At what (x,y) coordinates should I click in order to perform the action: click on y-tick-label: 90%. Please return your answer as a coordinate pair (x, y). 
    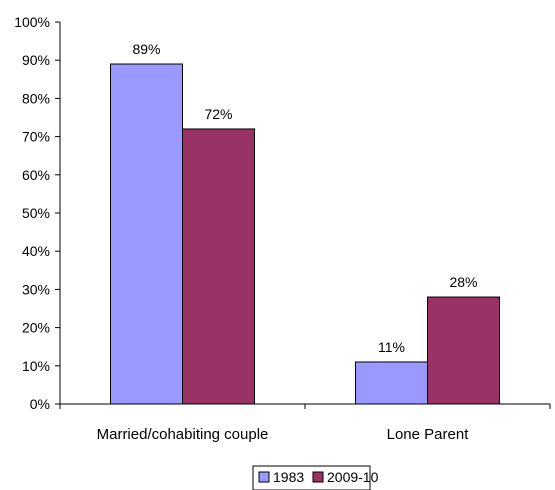
    Looking at the image, I should click on (36, 60).